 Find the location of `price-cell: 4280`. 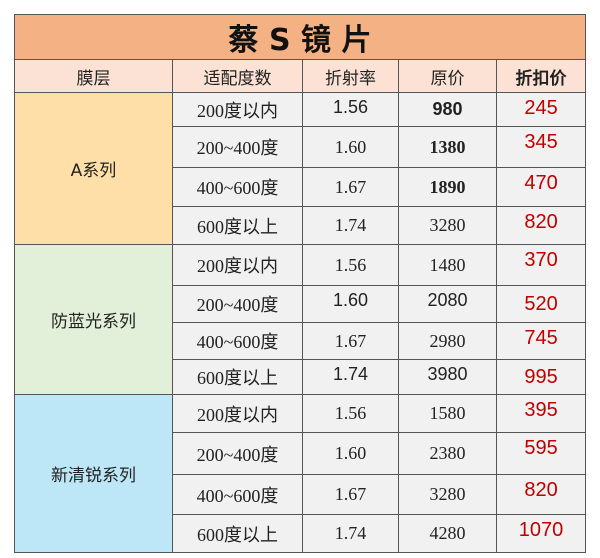

price-cell: 4280 is located at coordinates (447, 533).